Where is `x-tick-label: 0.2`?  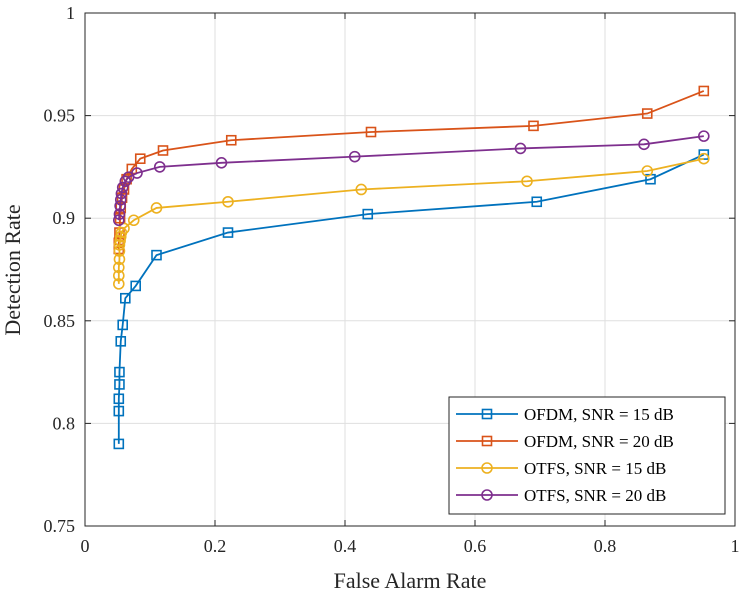 x-tick-label: 0.2 is located at coordinates (215, 546).